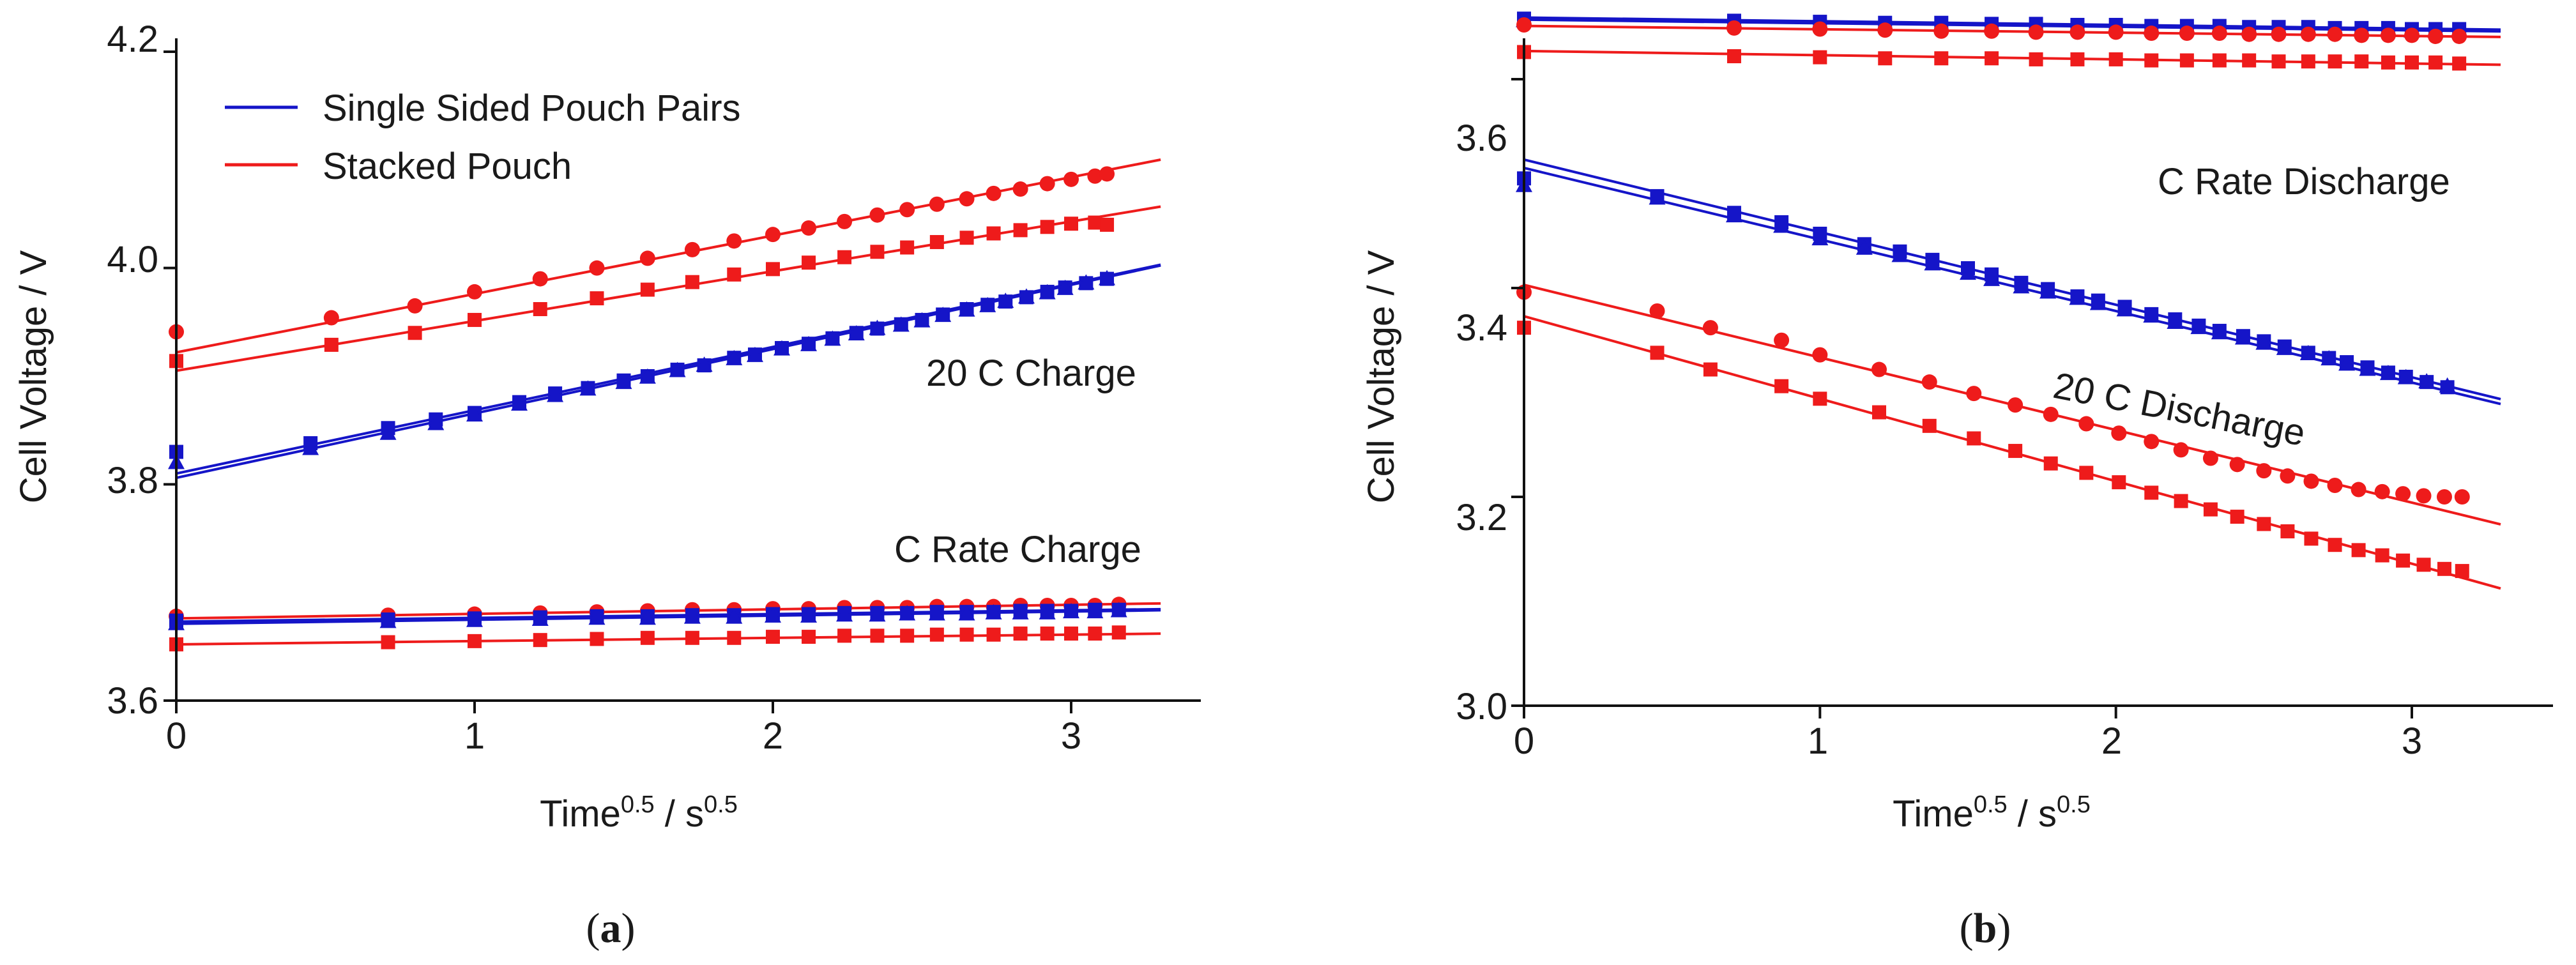 This screenshot has width=2576, height=965. Describe the element at coordinates (33, 376) in the screenshot. I see `panel-a-y-axis-title: Cell Voltage / V` at that location.